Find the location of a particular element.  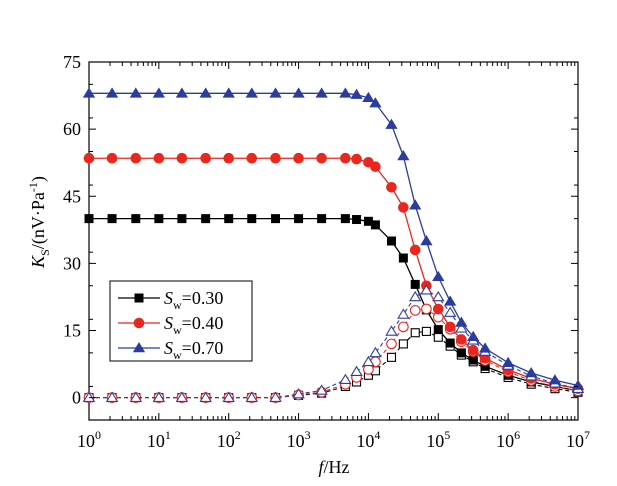

y-tick-label: 60 is located at coordinates (72, 129).